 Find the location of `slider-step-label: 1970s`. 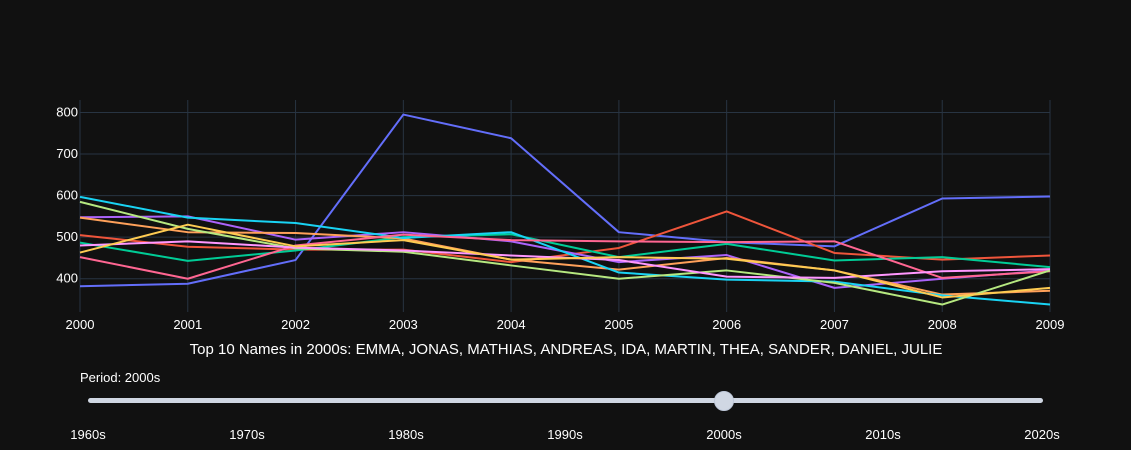

slider-step-label: 1970s is located at coordinates (247, 434).